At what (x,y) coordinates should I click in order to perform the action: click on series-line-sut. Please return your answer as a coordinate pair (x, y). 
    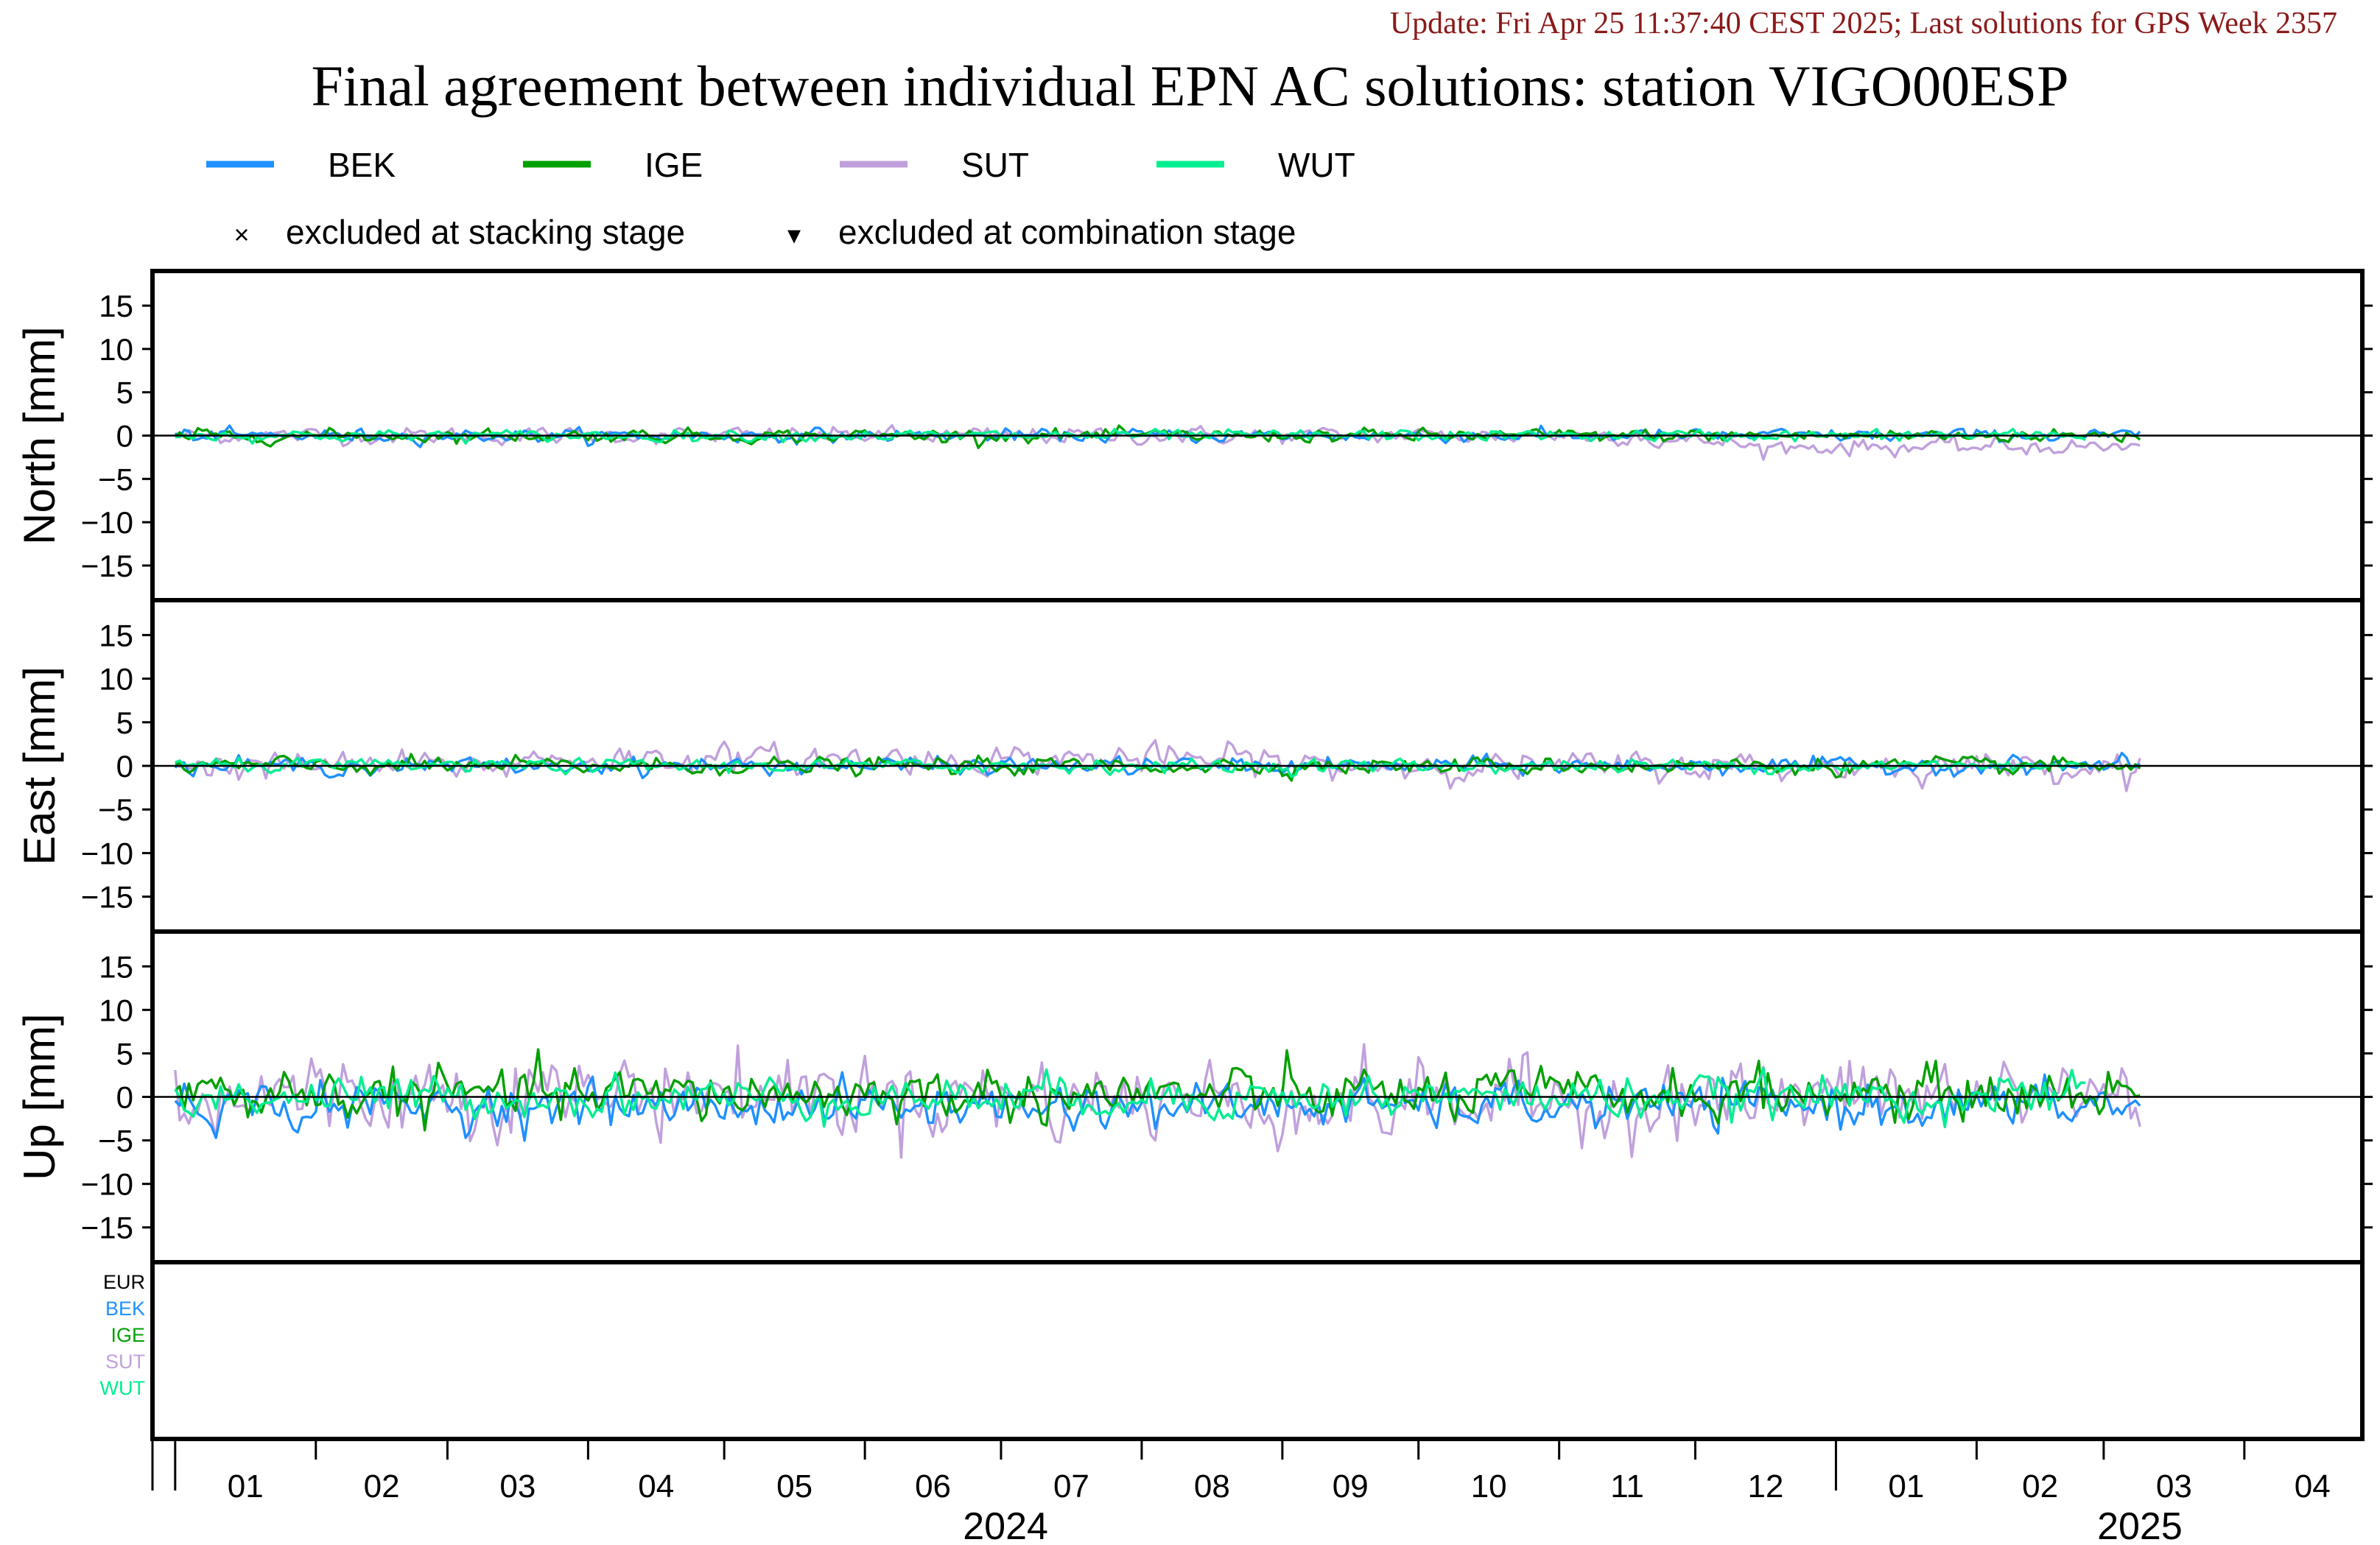
    Looking at the image, I should click on (1157, 442).